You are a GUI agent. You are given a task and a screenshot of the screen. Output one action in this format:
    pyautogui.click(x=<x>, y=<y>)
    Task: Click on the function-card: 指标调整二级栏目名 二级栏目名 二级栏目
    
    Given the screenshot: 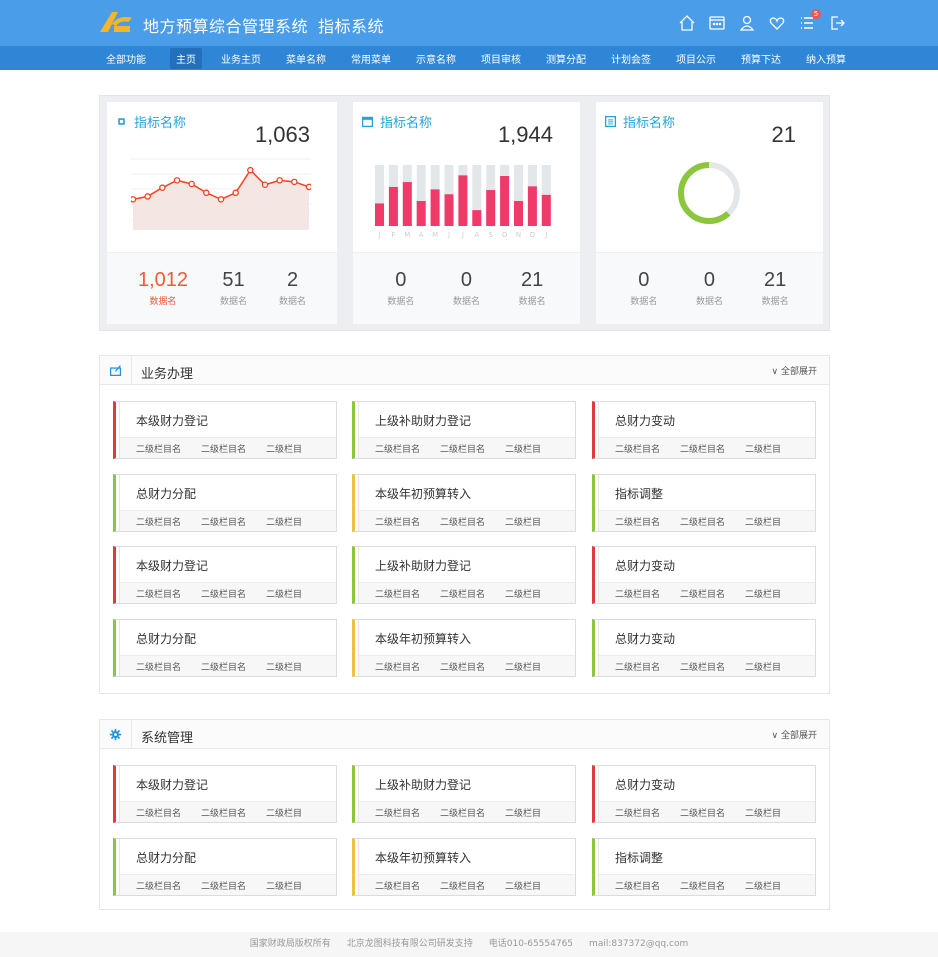 What is the action you would take?
    pyautogui.click(x=704, y=503)
    